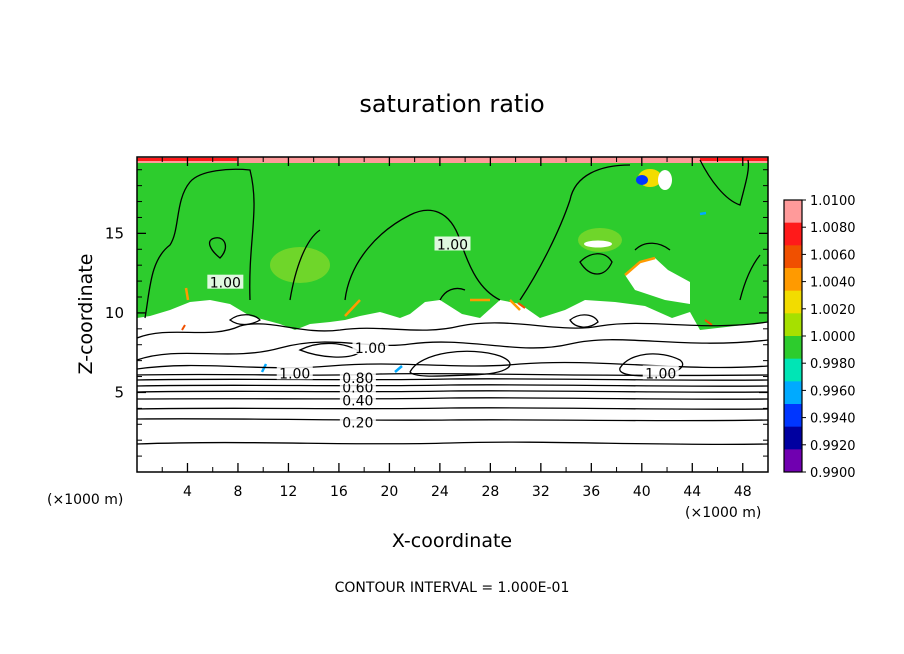  Describe the element at coordinates (833, 201) in the screenshot. I see `colorbar-label: 1.0100` at that location.